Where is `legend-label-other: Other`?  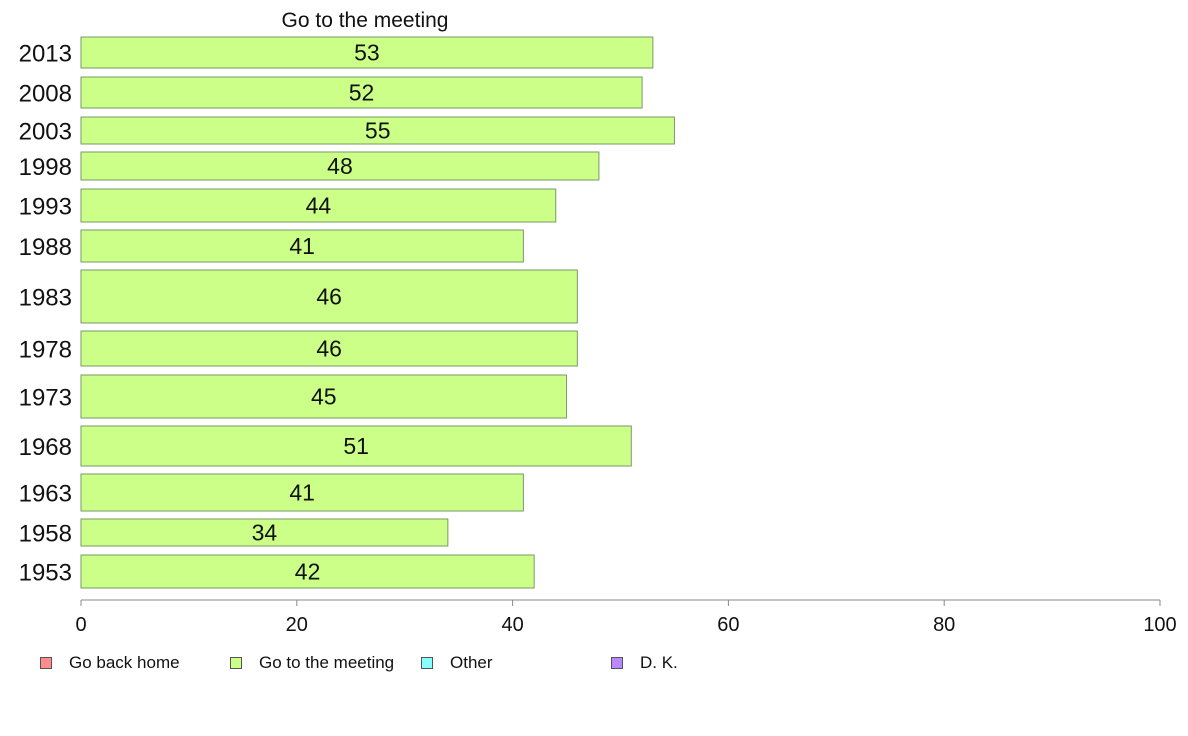
legend-label-other: Other is located at coordinates (471, 662).